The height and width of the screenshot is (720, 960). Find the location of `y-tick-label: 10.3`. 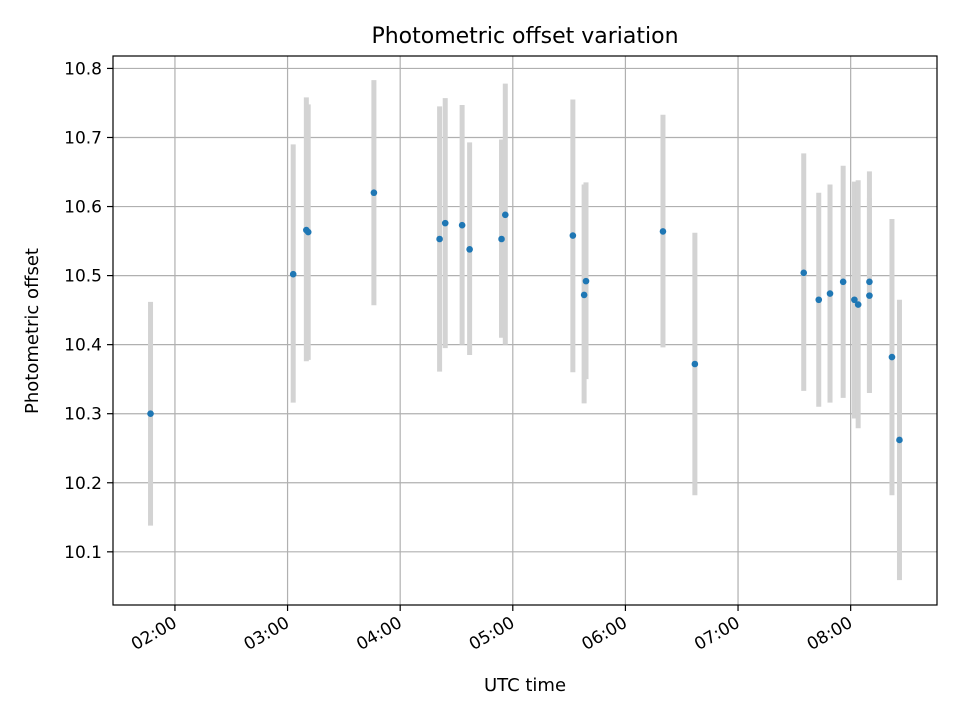

y-tick-label: 10.3 is located at coordinates (83, 415).